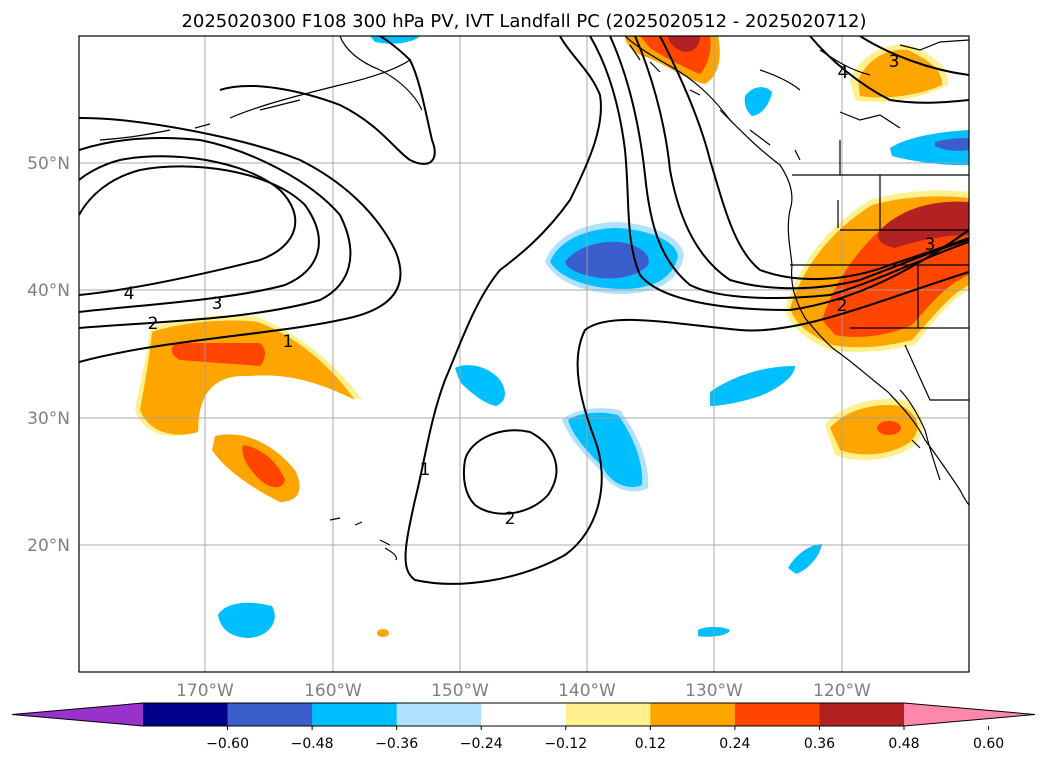 The image size is (1047, 765). What do you see at coordinates (327, 100) in the screenshot?
I see `pv-contour-1-north-lobe` at bounding box center [327, 100].